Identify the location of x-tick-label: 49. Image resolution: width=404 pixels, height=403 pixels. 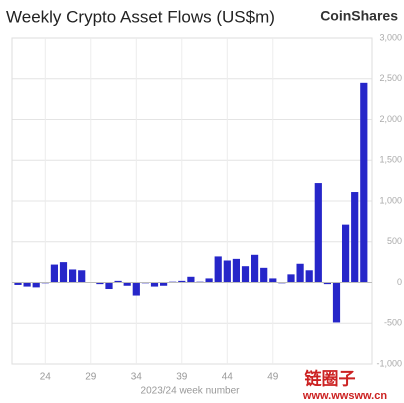
(273, 377).